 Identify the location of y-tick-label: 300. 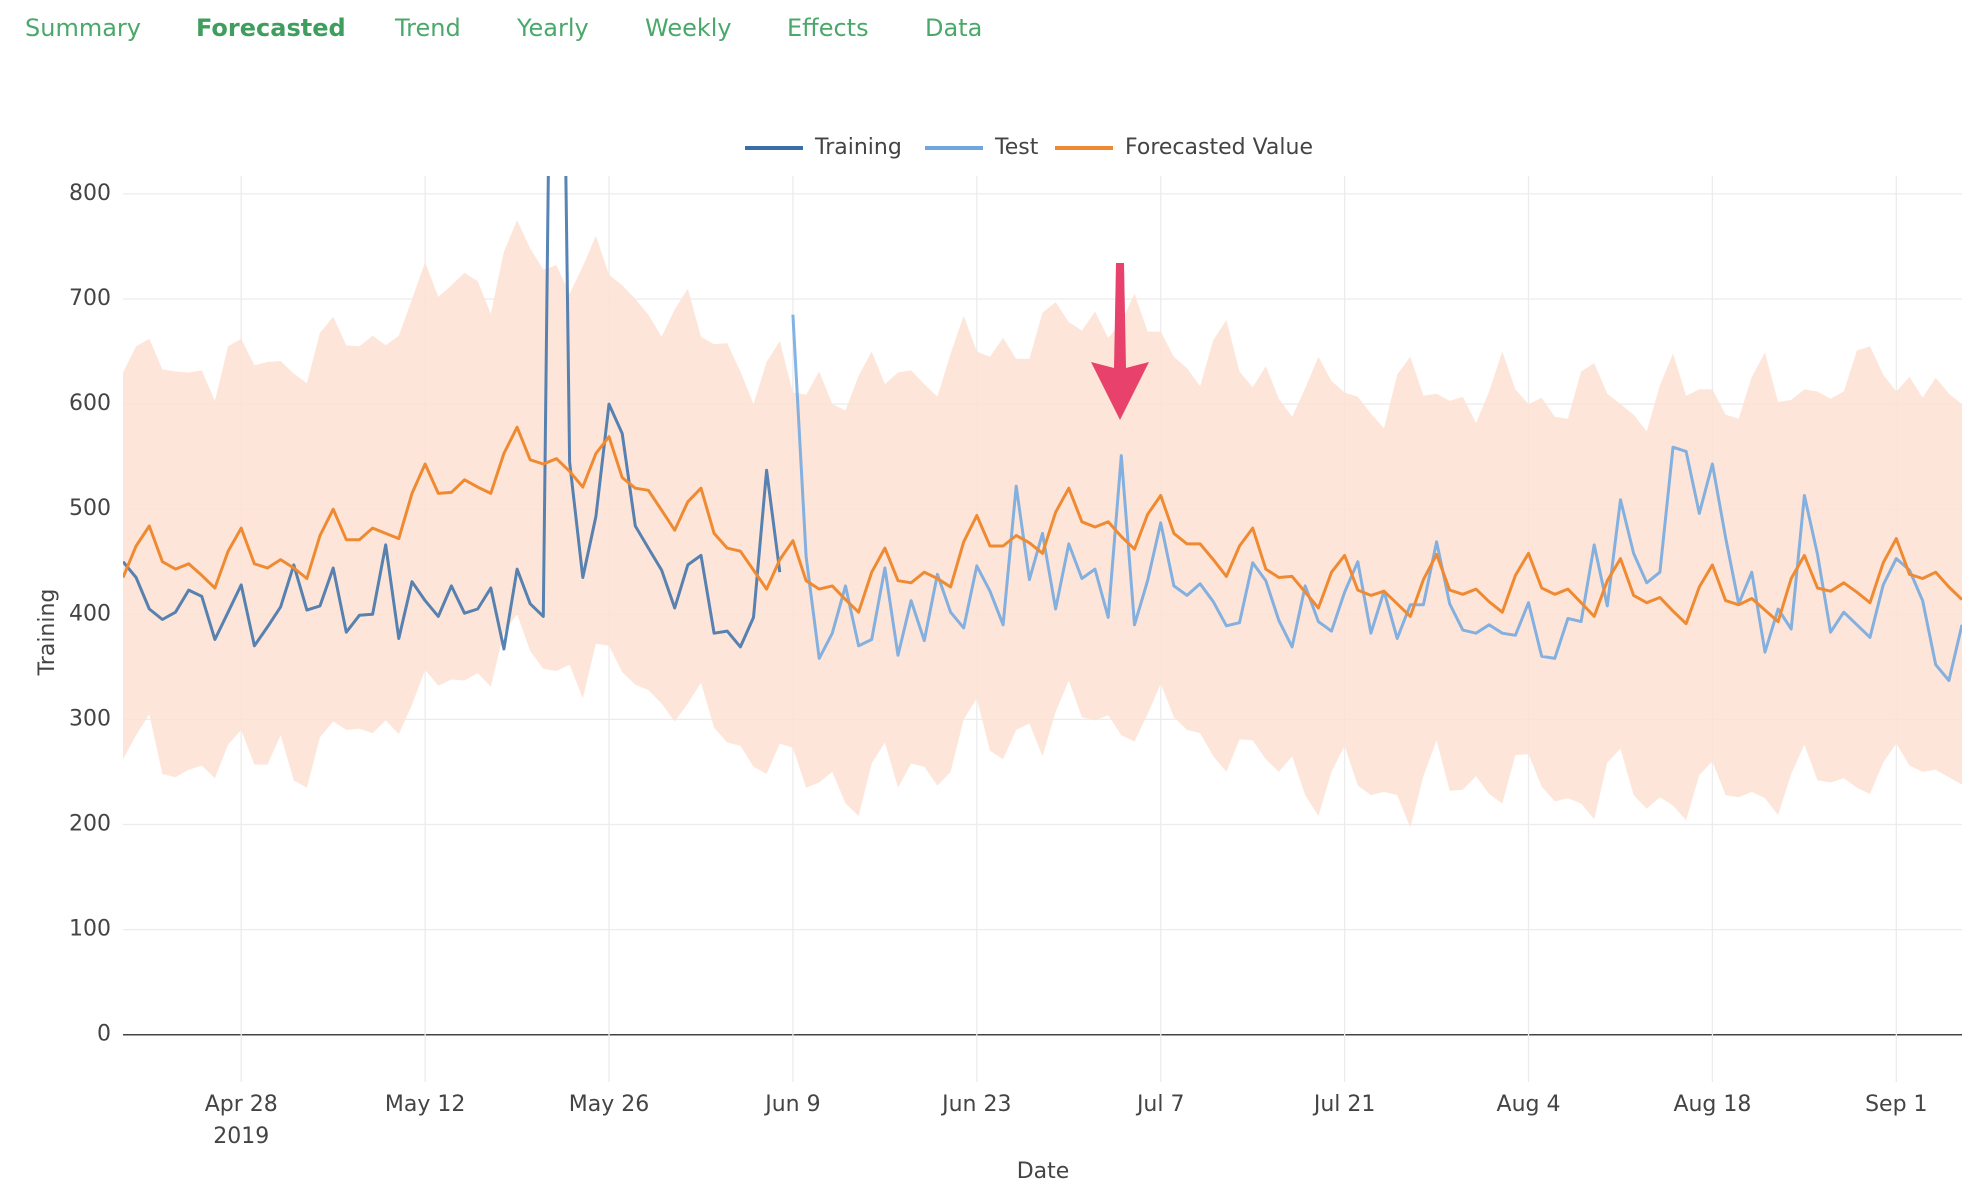
(90, 718).